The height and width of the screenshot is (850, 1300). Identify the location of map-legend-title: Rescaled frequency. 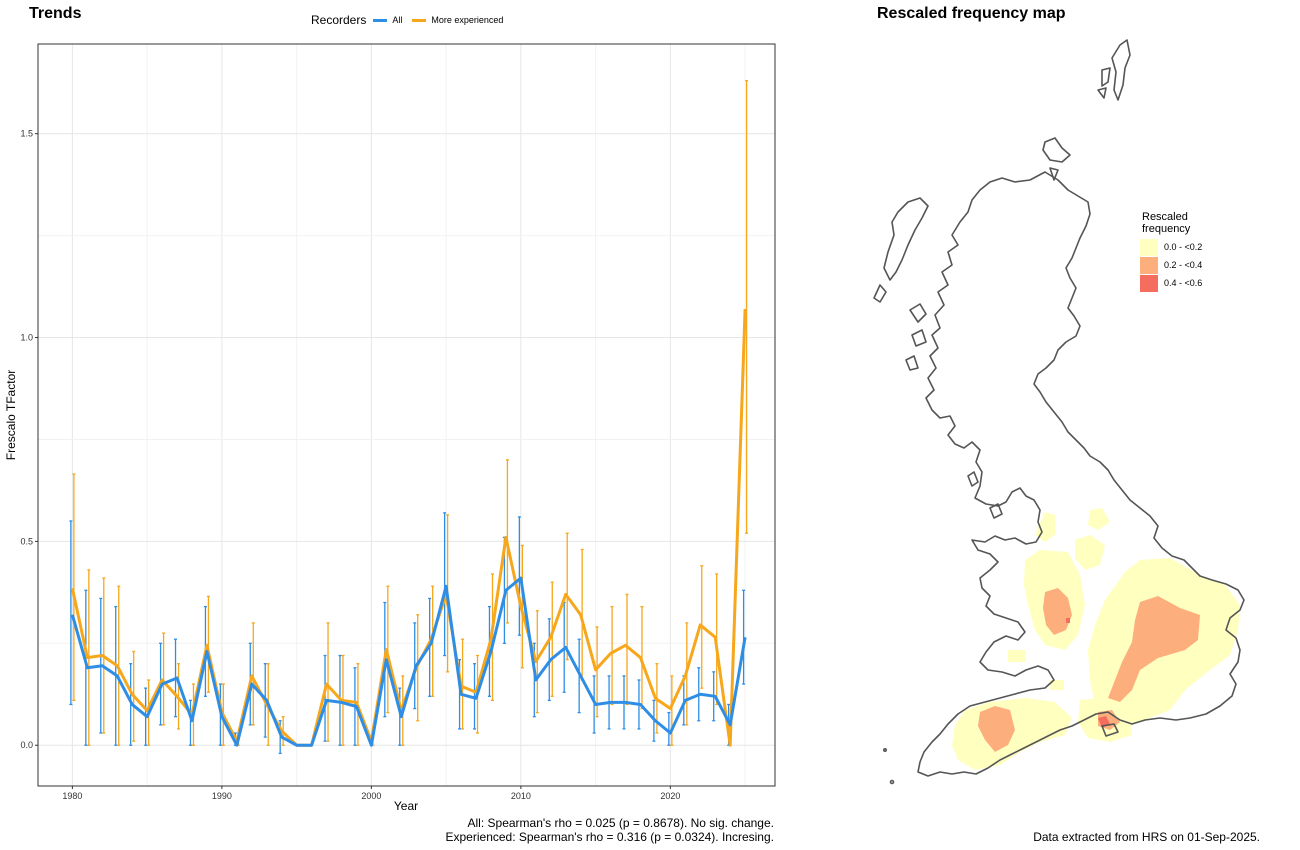
(1166, 223).